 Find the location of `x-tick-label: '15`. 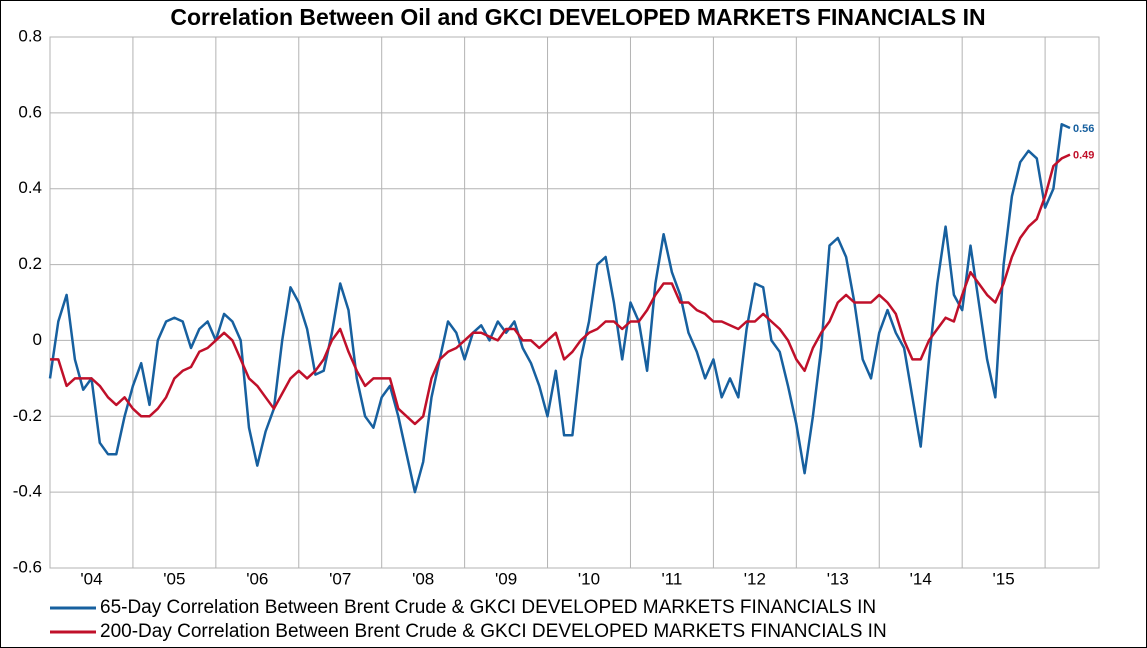

x-tick-label: '15 is located at coordinates (1004, 578).